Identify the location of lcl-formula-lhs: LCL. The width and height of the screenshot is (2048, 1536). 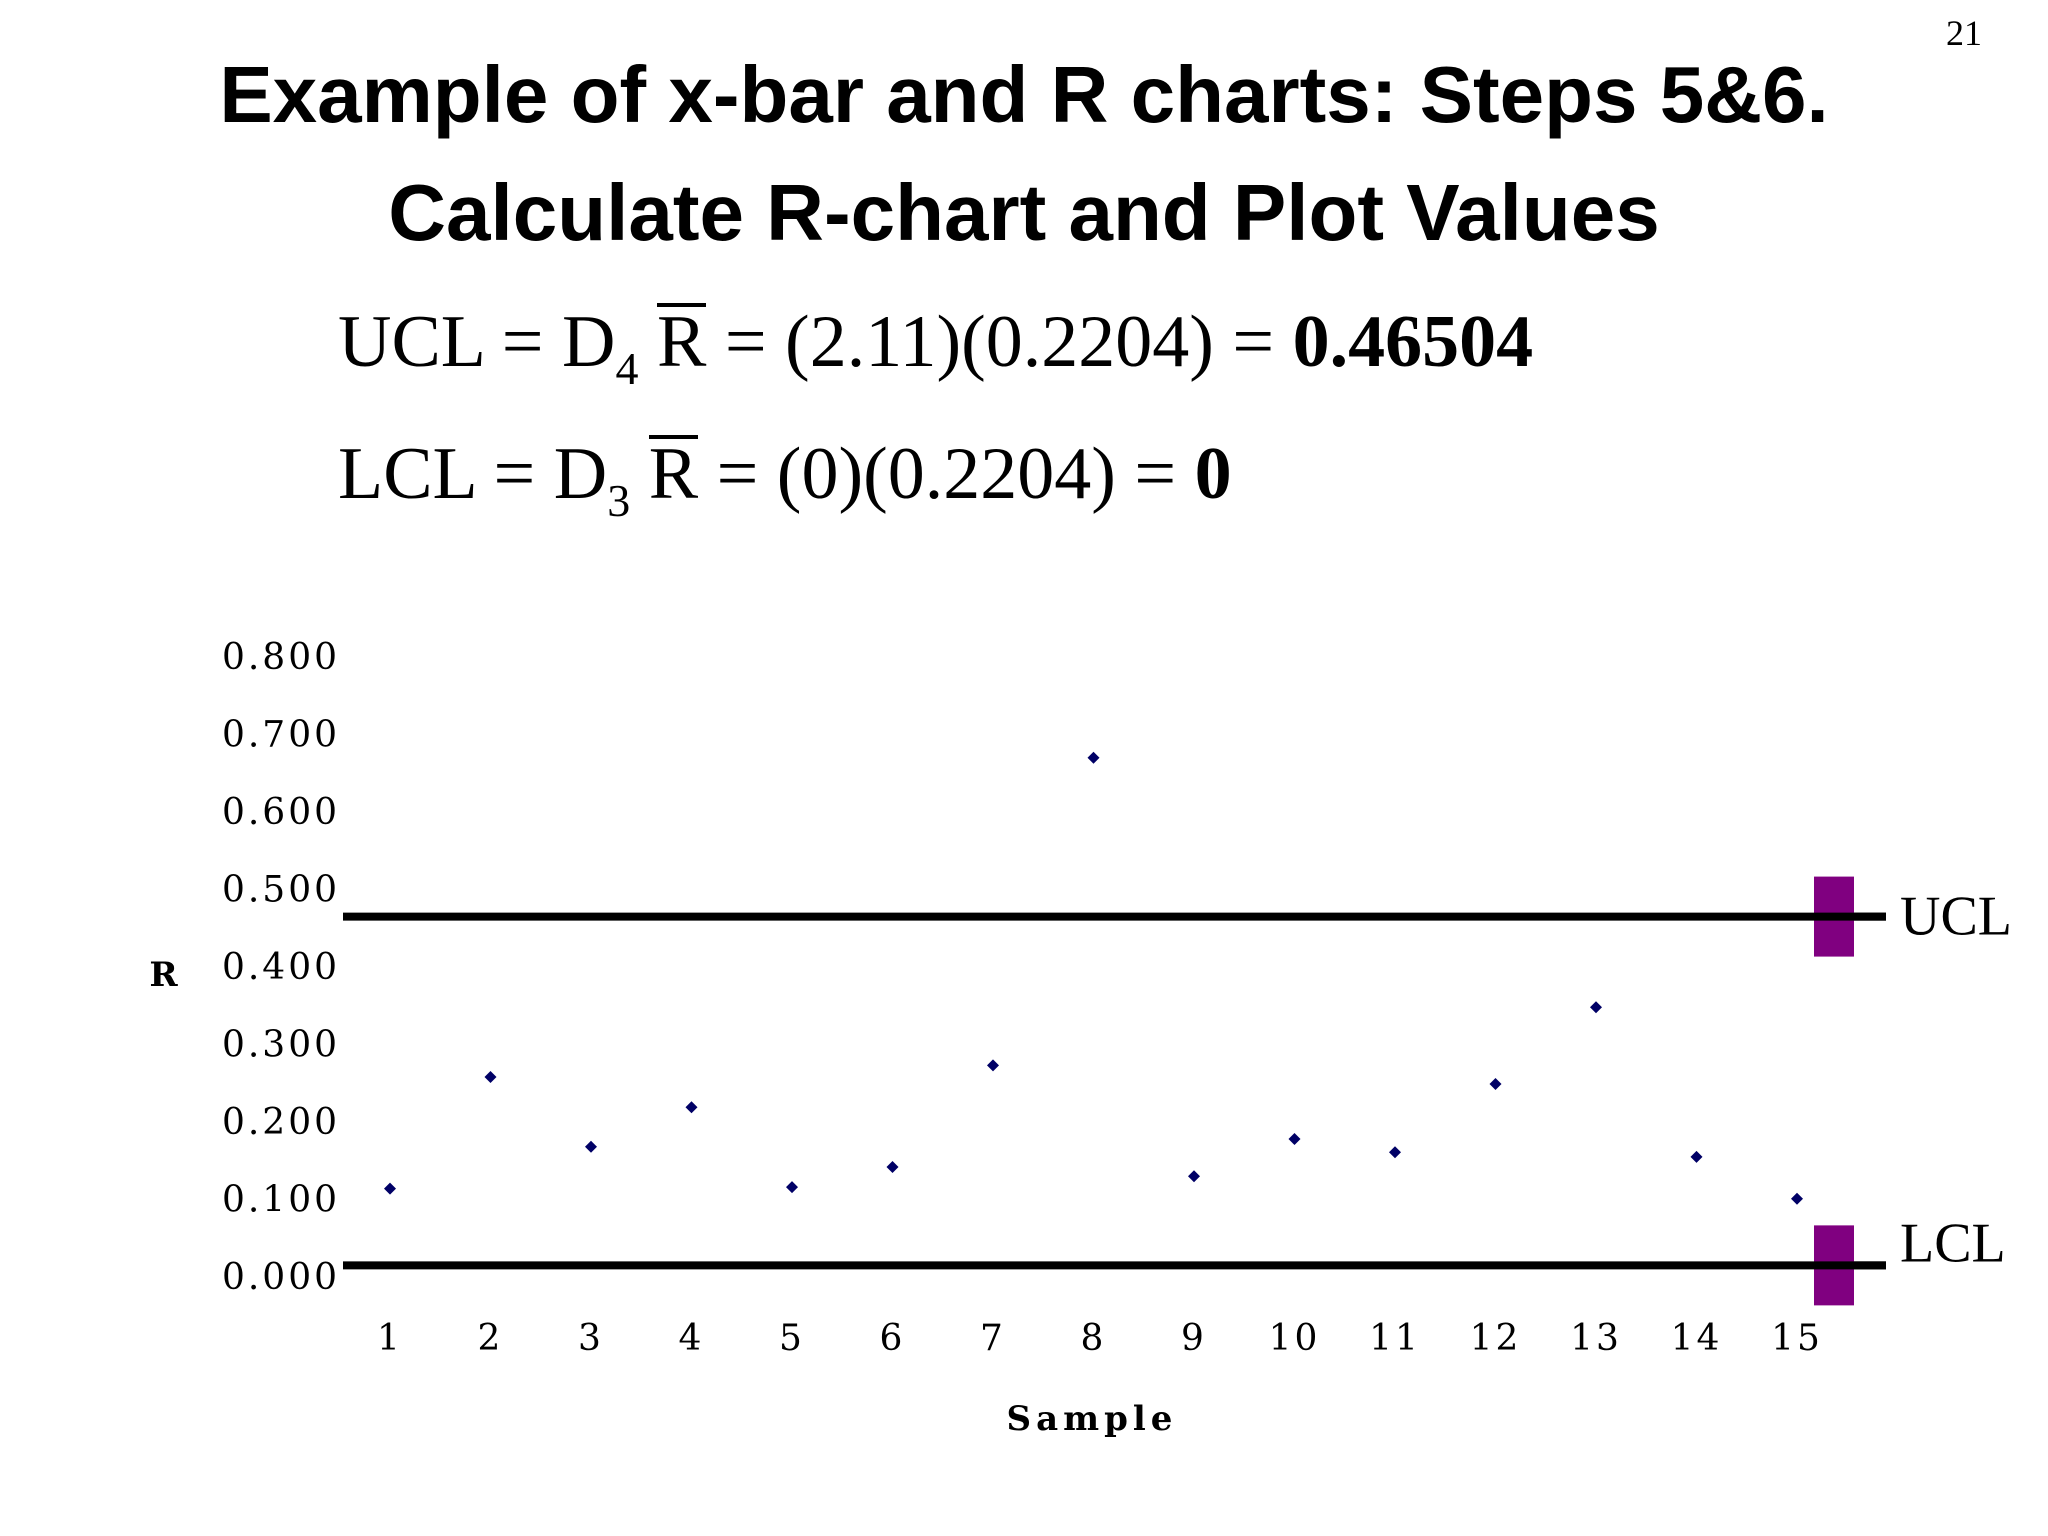
(407, 474).